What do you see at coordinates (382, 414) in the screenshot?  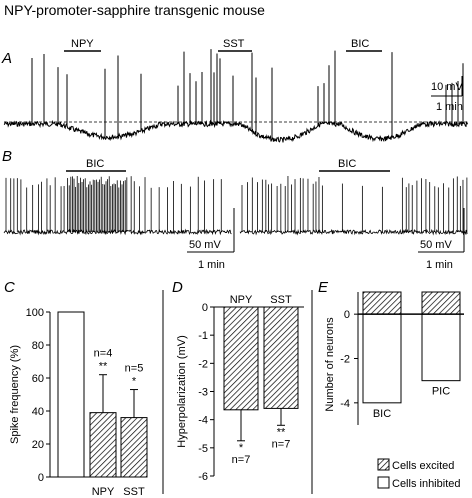 I see `x-tick-label: BIC` at bounding box center [382, 414].